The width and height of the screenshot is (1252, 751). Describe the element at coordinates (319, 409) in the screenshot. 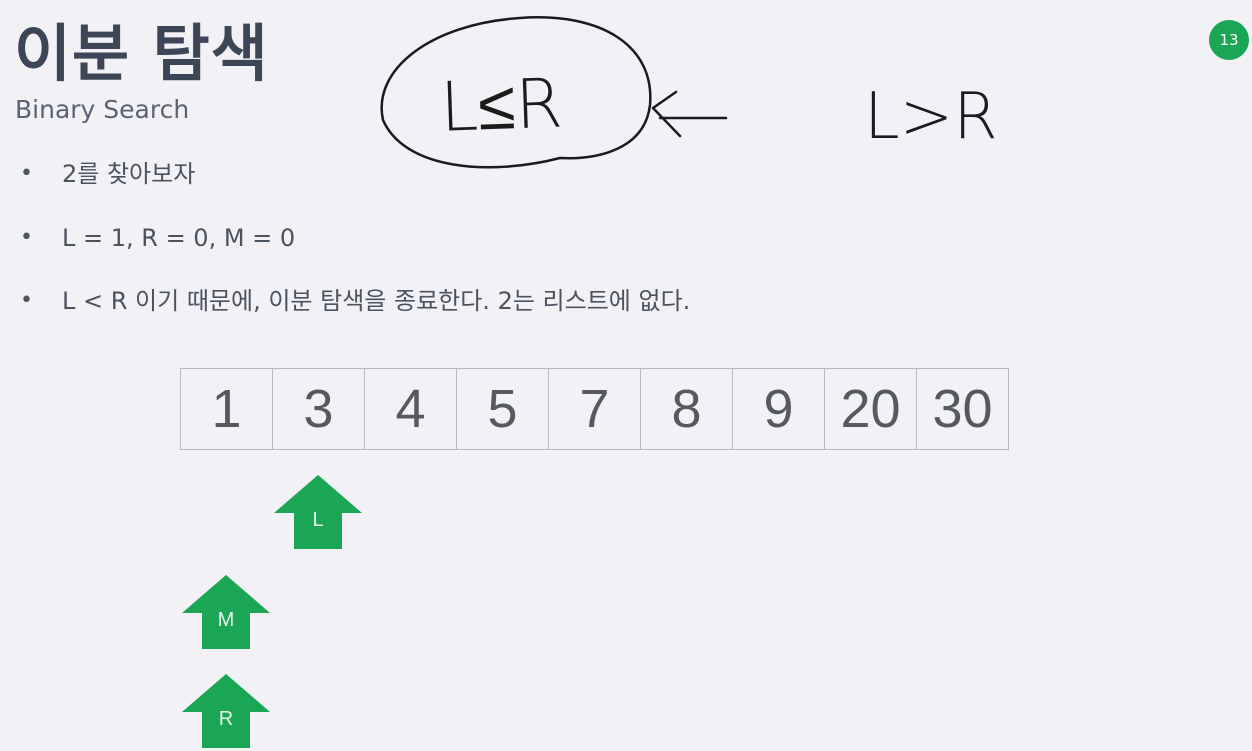

I see `array-cell: 3` at that location.